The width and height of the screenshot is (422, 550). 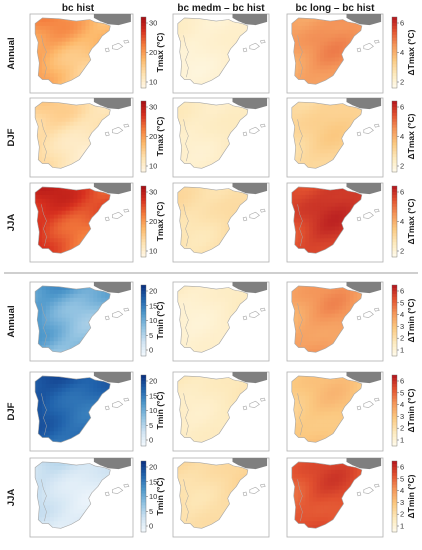 What do you see at coordinates (221, 497) in the screenshot?
I see `tmin-jja-medm-panel` at bounding box center [221, 497].